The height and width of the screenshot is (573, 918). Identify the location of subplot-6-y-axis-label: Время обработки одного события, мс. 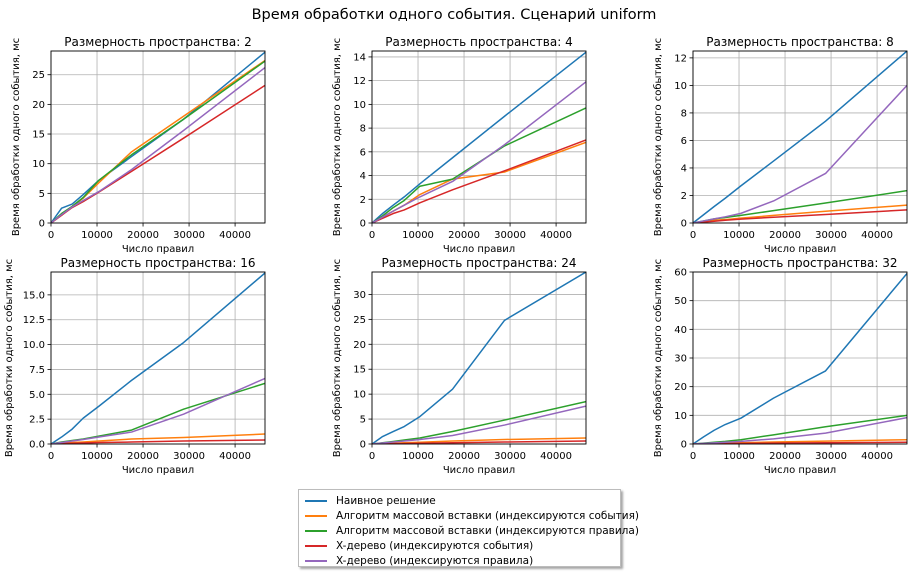
(658, 358).